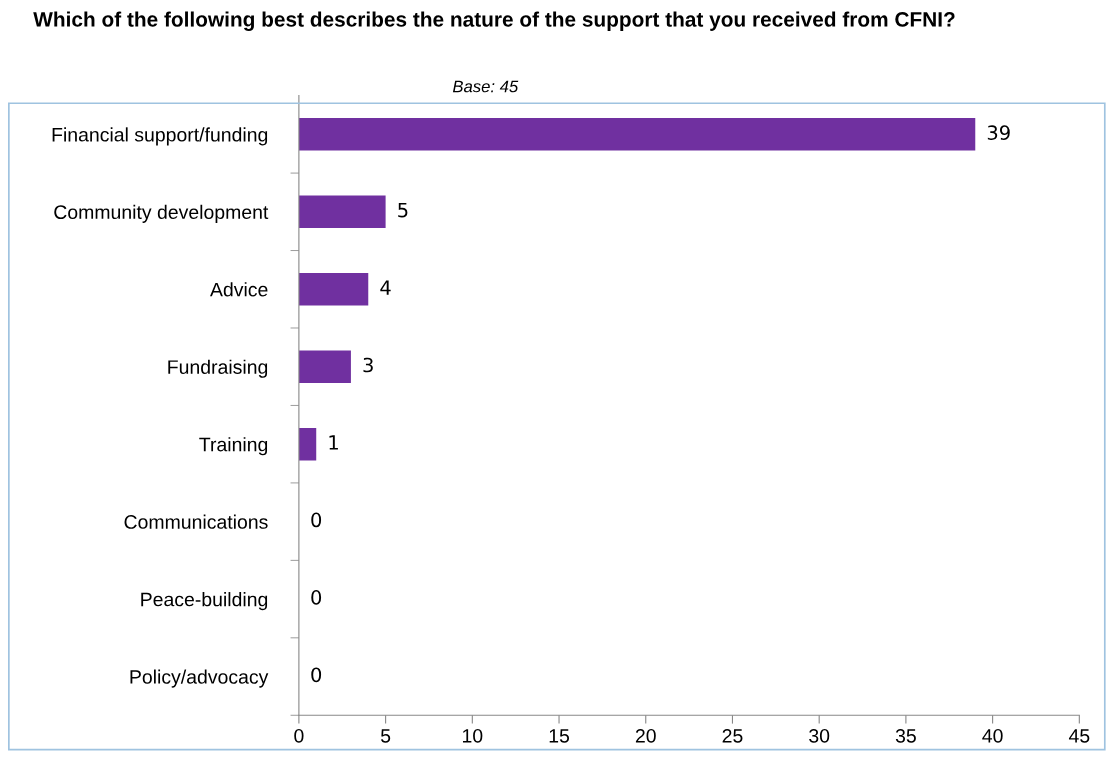  What do you see at coordinates (333, 442) in the screenshot?
I see `data-label: 1` at bounding box center [333, 442].